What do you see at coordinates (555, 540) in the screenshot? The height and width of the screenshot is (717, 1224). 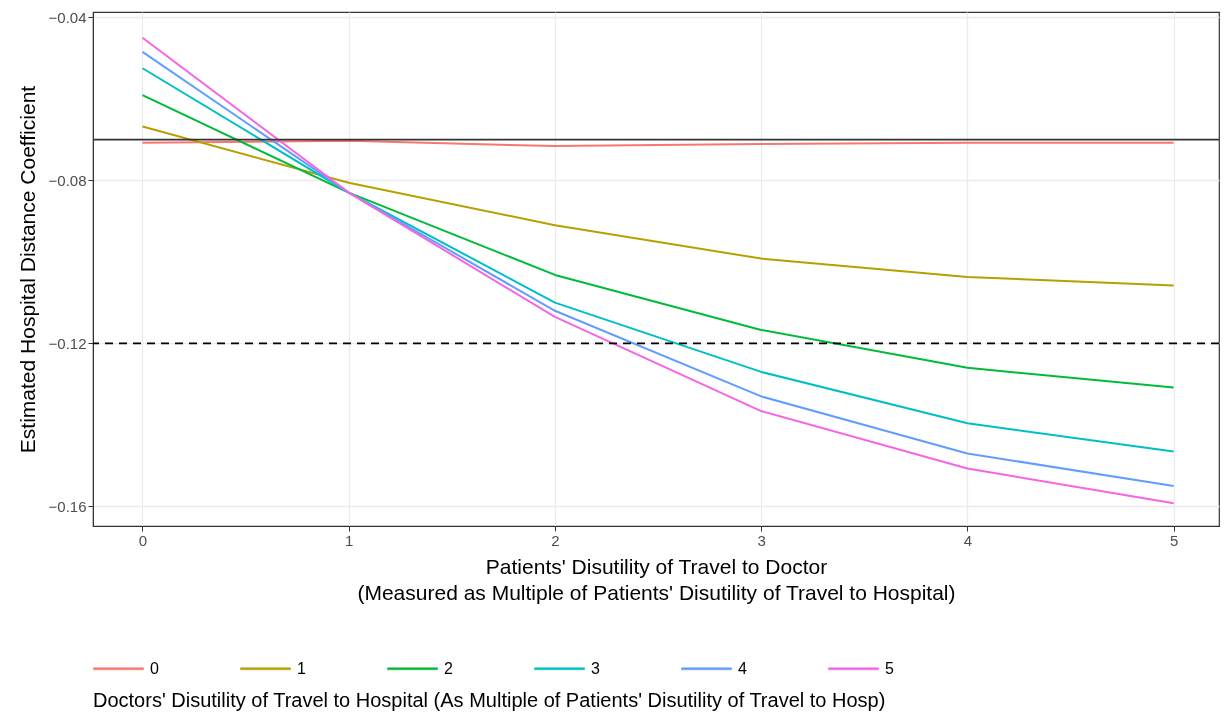 I see `x-tick-label: 2` at bounding box center [555, 540].